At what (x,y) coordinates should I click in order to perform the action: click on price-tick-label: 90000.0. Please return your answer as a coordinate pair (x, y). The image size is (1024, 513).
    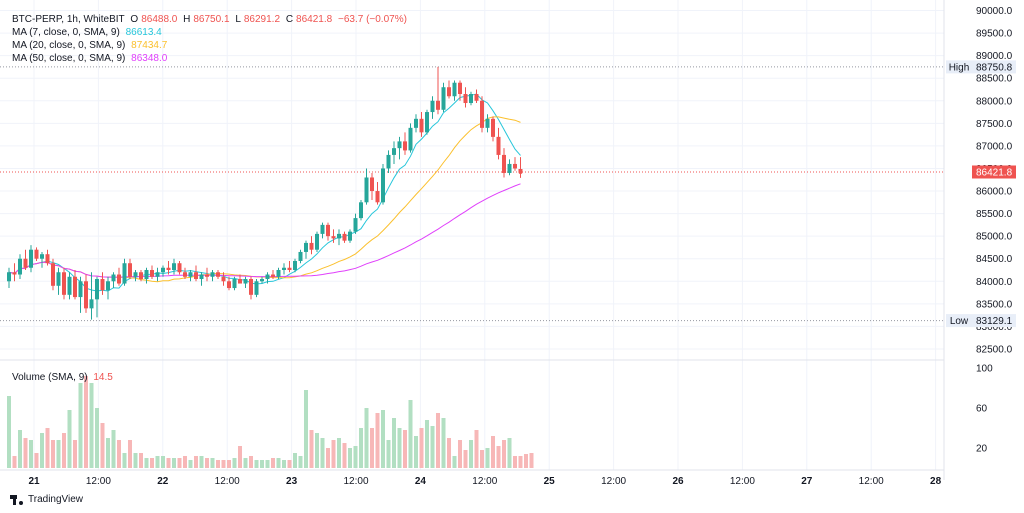
    Looking at the image, I should click on (994, 11).